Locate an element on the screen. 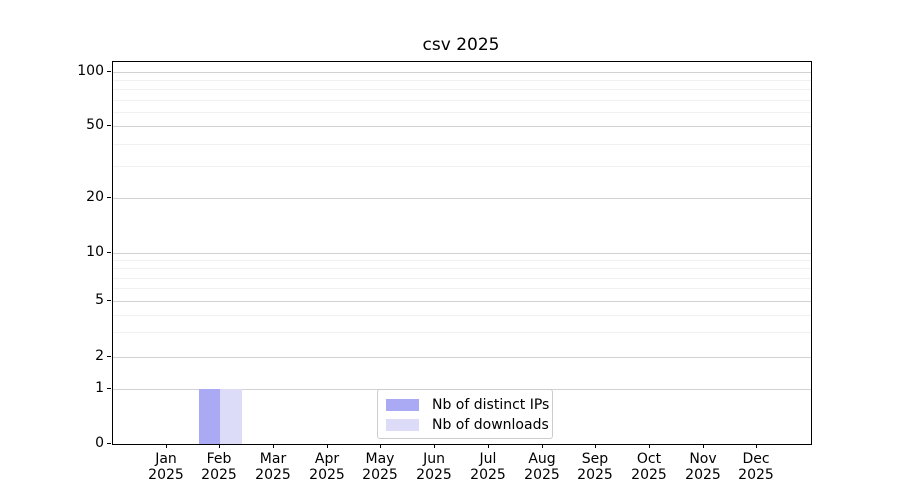 Image resolution: width=900 pixels, height=500 pixels. x-tick-label: Jan 2025 is located at coordinates (166, 467).